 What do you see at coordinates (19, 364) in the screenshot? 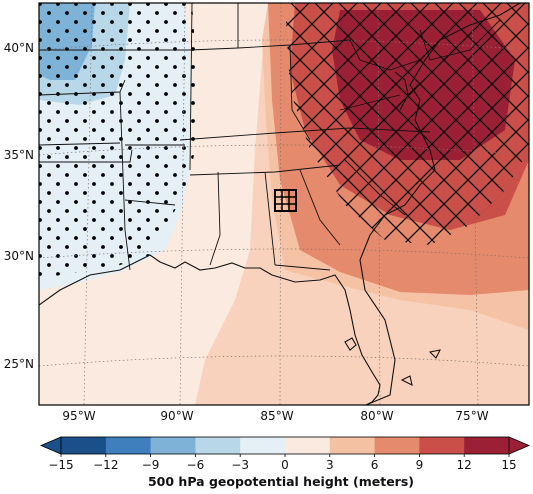
I see `lat-label-25n: 25°N` at bounding box center [19, 364].